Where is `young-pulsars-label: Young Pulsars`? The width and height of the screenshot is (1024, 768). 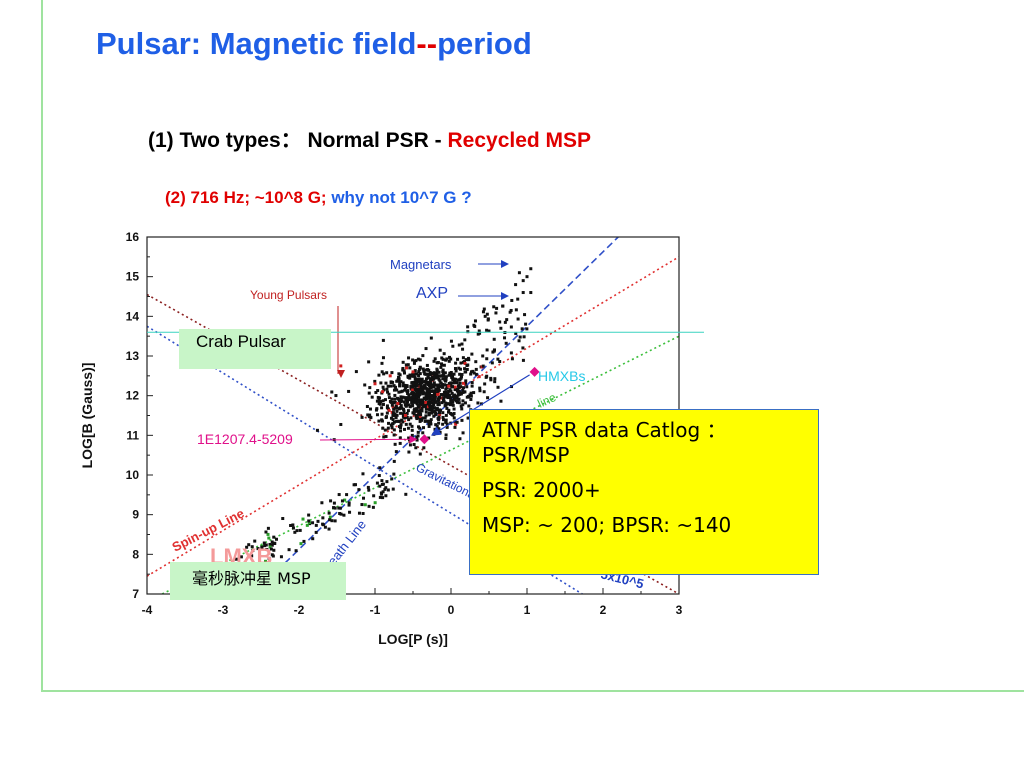 young-pulsars-label: Young Pulsars is located at coordinates (288, 295).